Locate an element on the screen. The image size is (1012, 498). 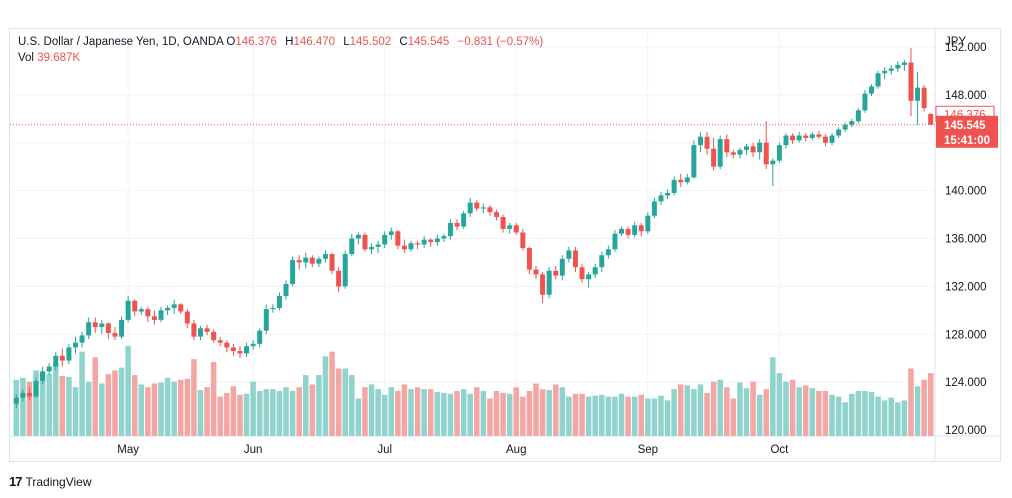
y-tick-label: 132.000 is located at coordinates (966, 287).